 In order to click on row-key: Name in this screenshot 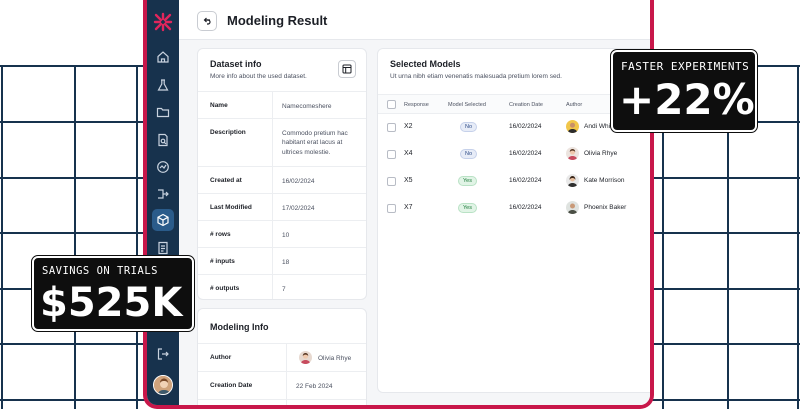, I will do `click(219, 105)`.